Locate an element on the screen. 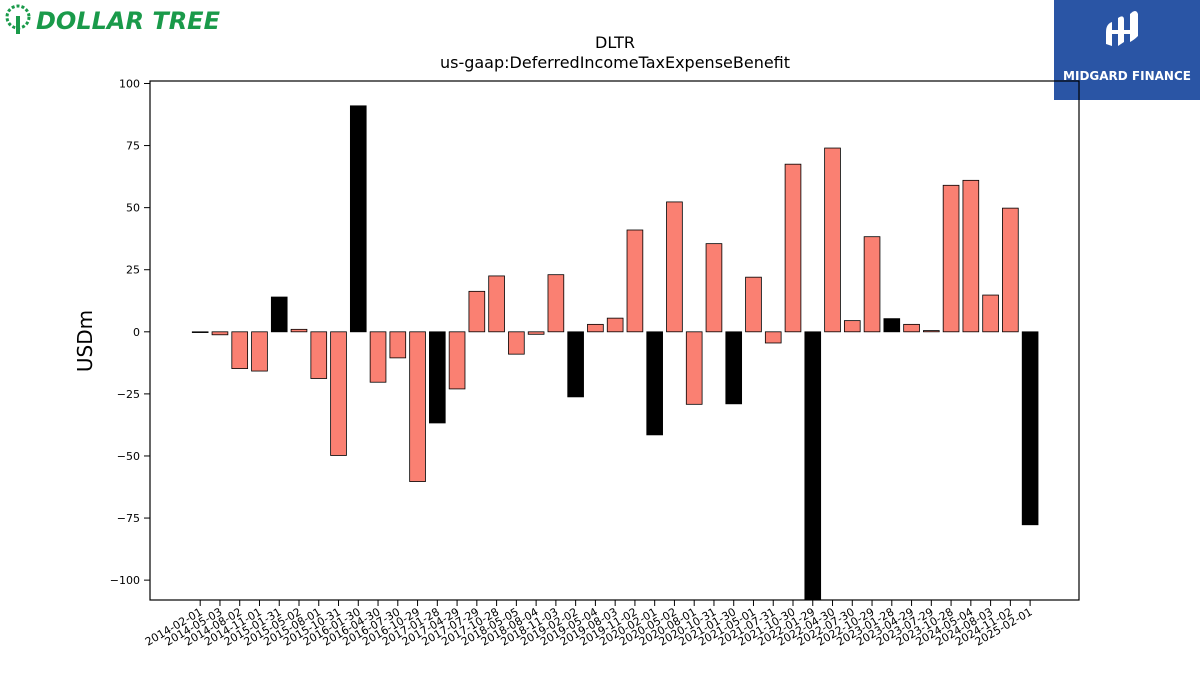 This screenshot has width=1200, height=675. y-tick-label: 75 is located at coordinates (133, 146).